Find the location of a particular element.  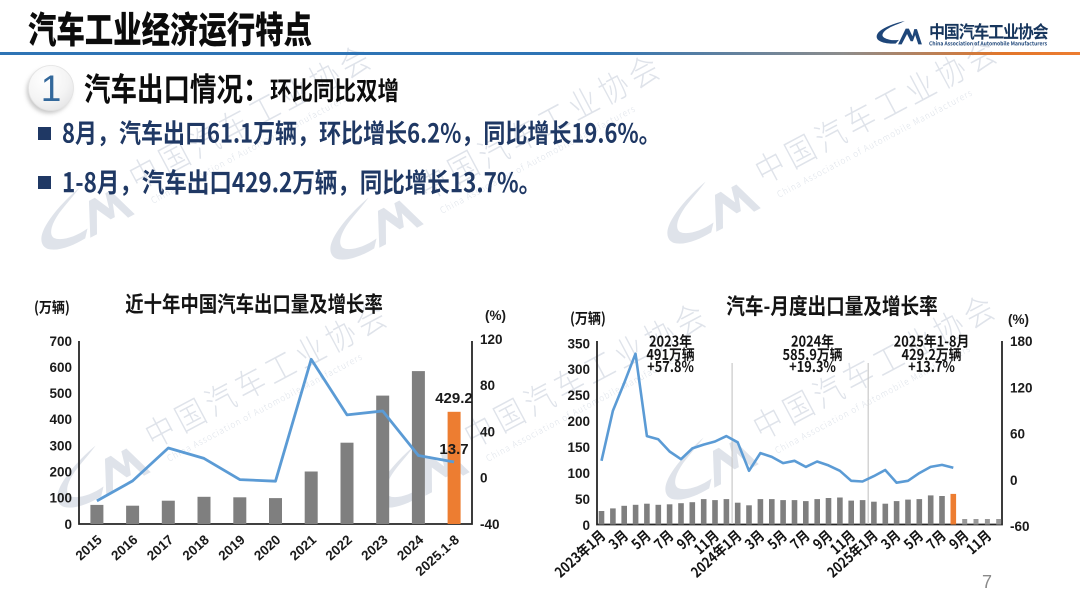

svg-text: 350 is located at coordinates (578, 343).